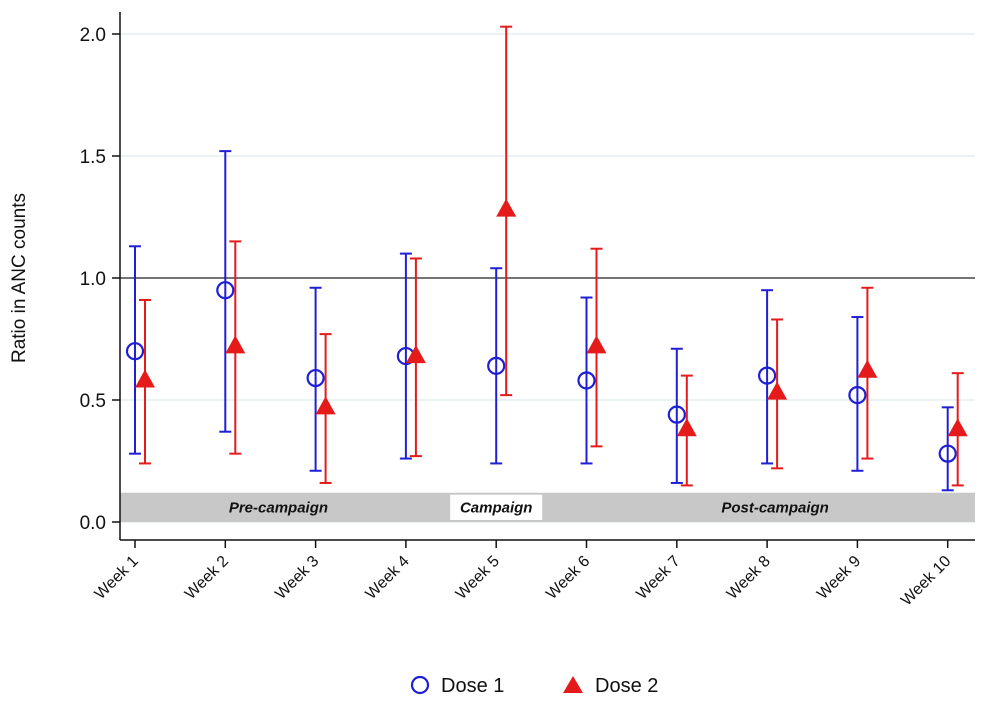 The width and height of the screenshot is (992, 706). I want to click on legend: Dose 1 Dose 2, so click(534, 686).